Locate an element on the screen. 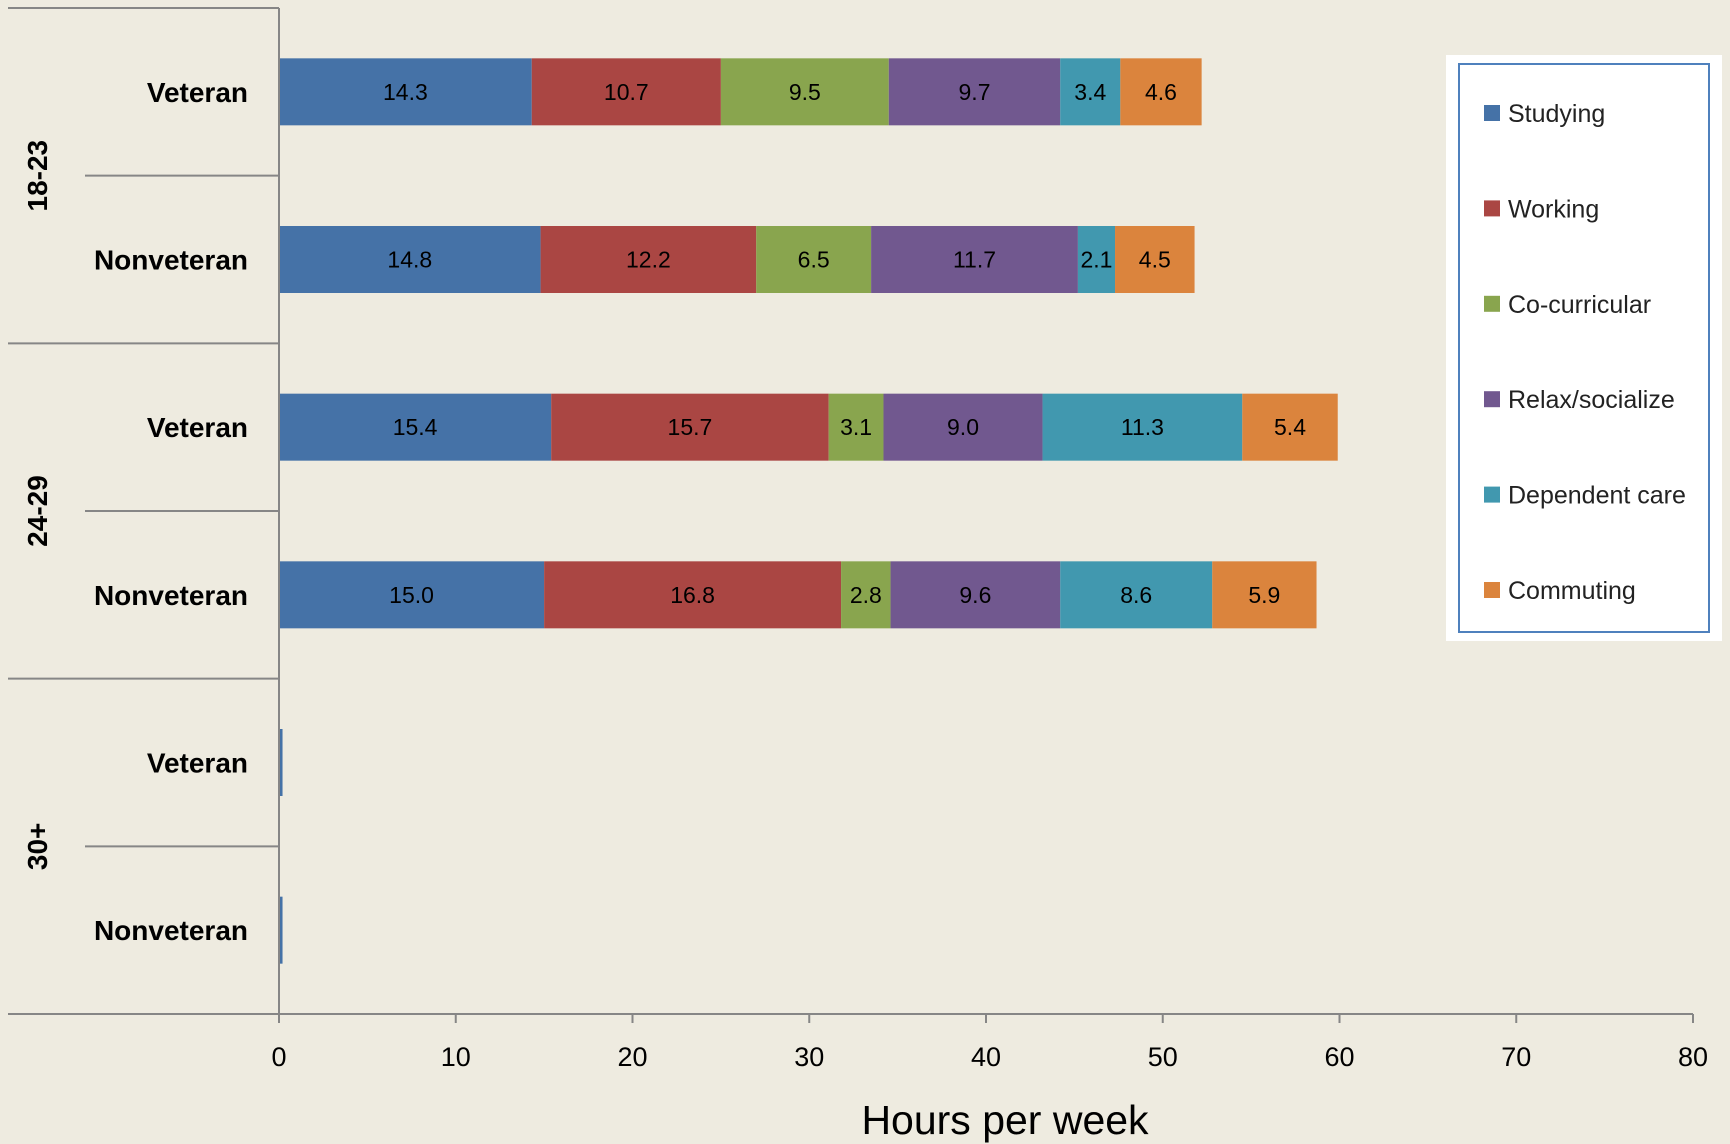 The width and height of the screenshot is (1730, 1144). data-label: 15.4 is located at coordinates (415, 427).